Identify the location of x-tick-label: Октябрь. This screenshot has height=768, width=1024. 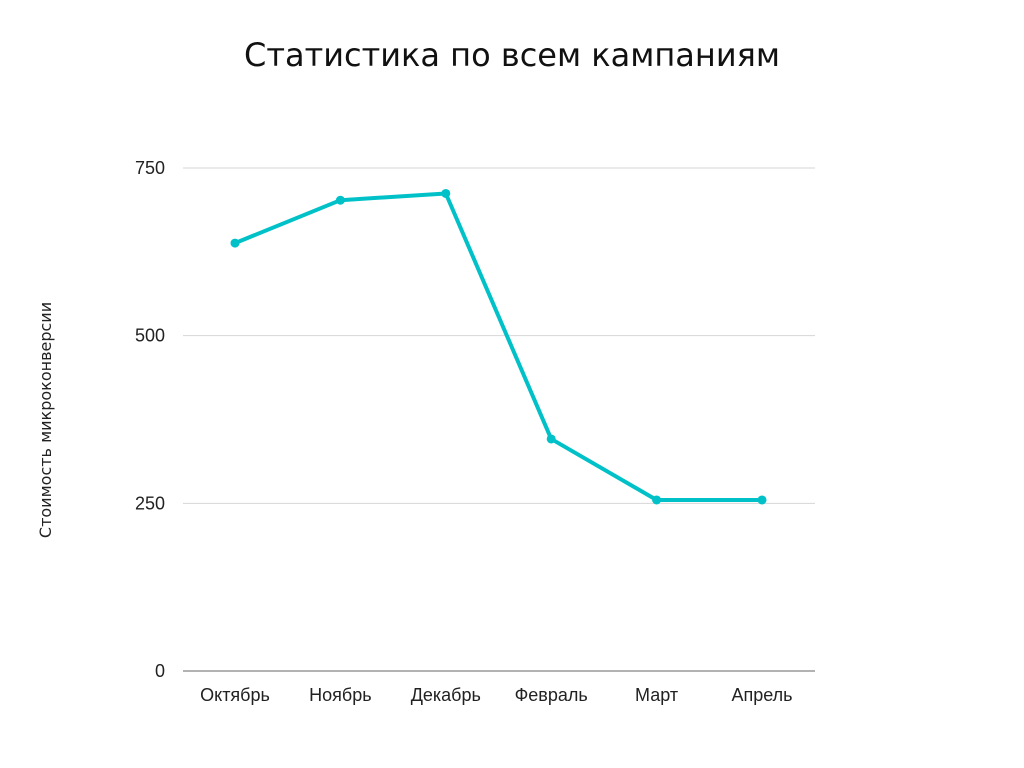
(235, 695).